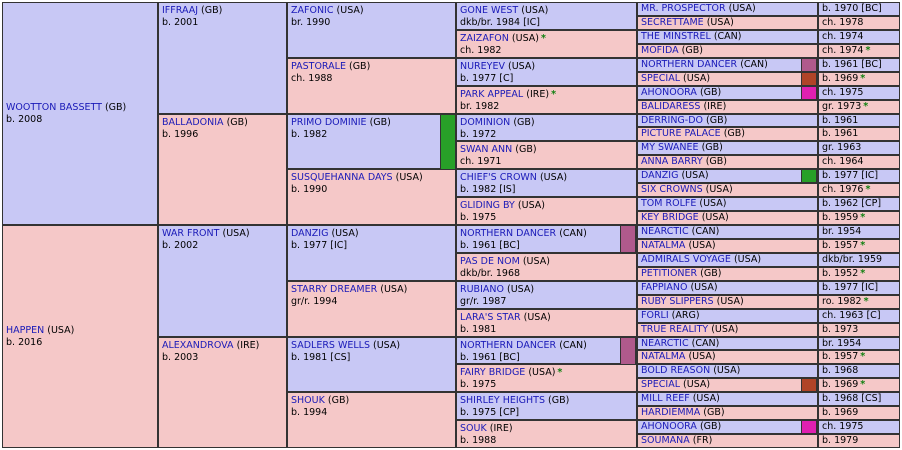 The width and height of the screenshot is (902, 450). Describe the element at coordinates (671, 106) in the screenshot. I see `horse-name-link: BALIDARESS` at that location.